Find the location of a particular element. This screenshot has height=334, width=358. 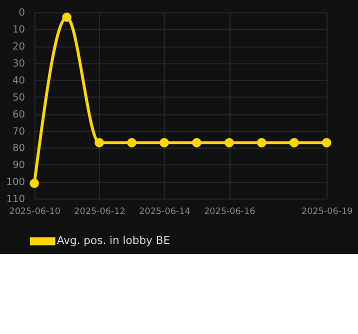

y-tick-label: 70 is located at coordinates (19, 132).